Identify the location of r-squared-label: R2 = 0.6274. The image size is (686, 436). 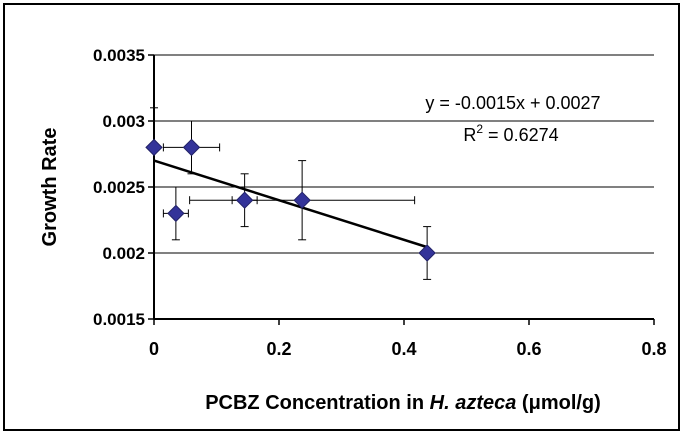
(510, 133).